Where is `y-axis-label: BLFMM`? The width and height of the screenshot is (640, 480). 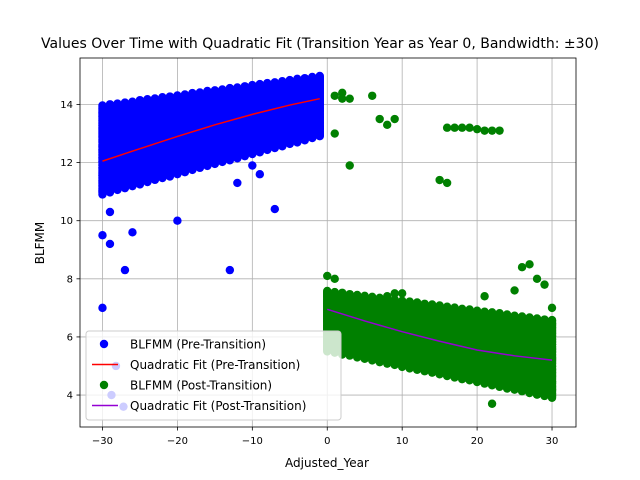 y-axis-label: BLFMM is located at coordinates (40, 243).